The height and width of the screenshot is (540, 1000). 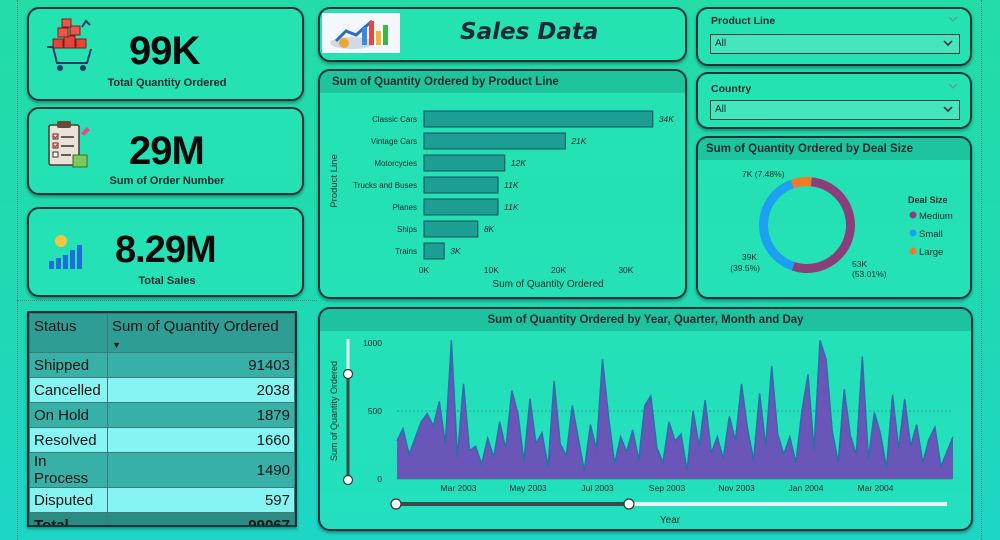 I want to click on x-axis-title: Sum of Quantity Ordered, so click(x=547, y=284).